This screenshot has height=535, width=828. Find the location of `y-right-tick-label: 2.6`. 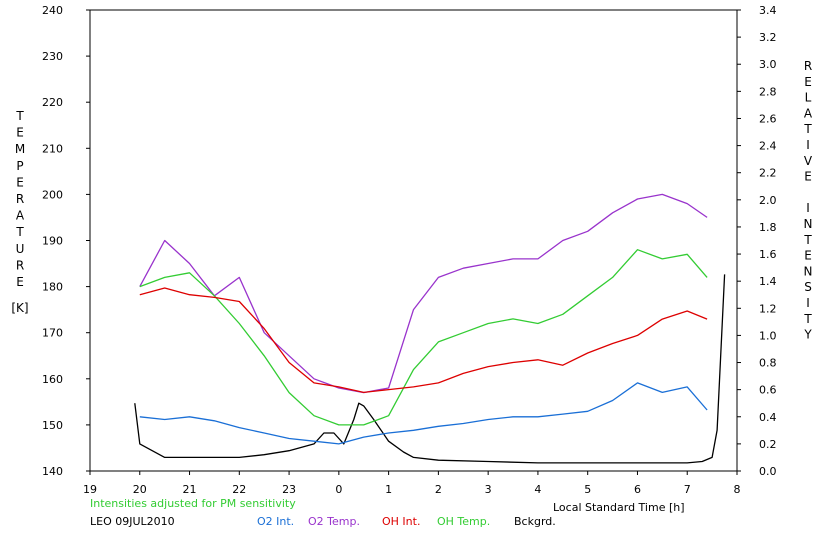

y-right-tick-label: 2.6 is located at coordinates (768, 118).